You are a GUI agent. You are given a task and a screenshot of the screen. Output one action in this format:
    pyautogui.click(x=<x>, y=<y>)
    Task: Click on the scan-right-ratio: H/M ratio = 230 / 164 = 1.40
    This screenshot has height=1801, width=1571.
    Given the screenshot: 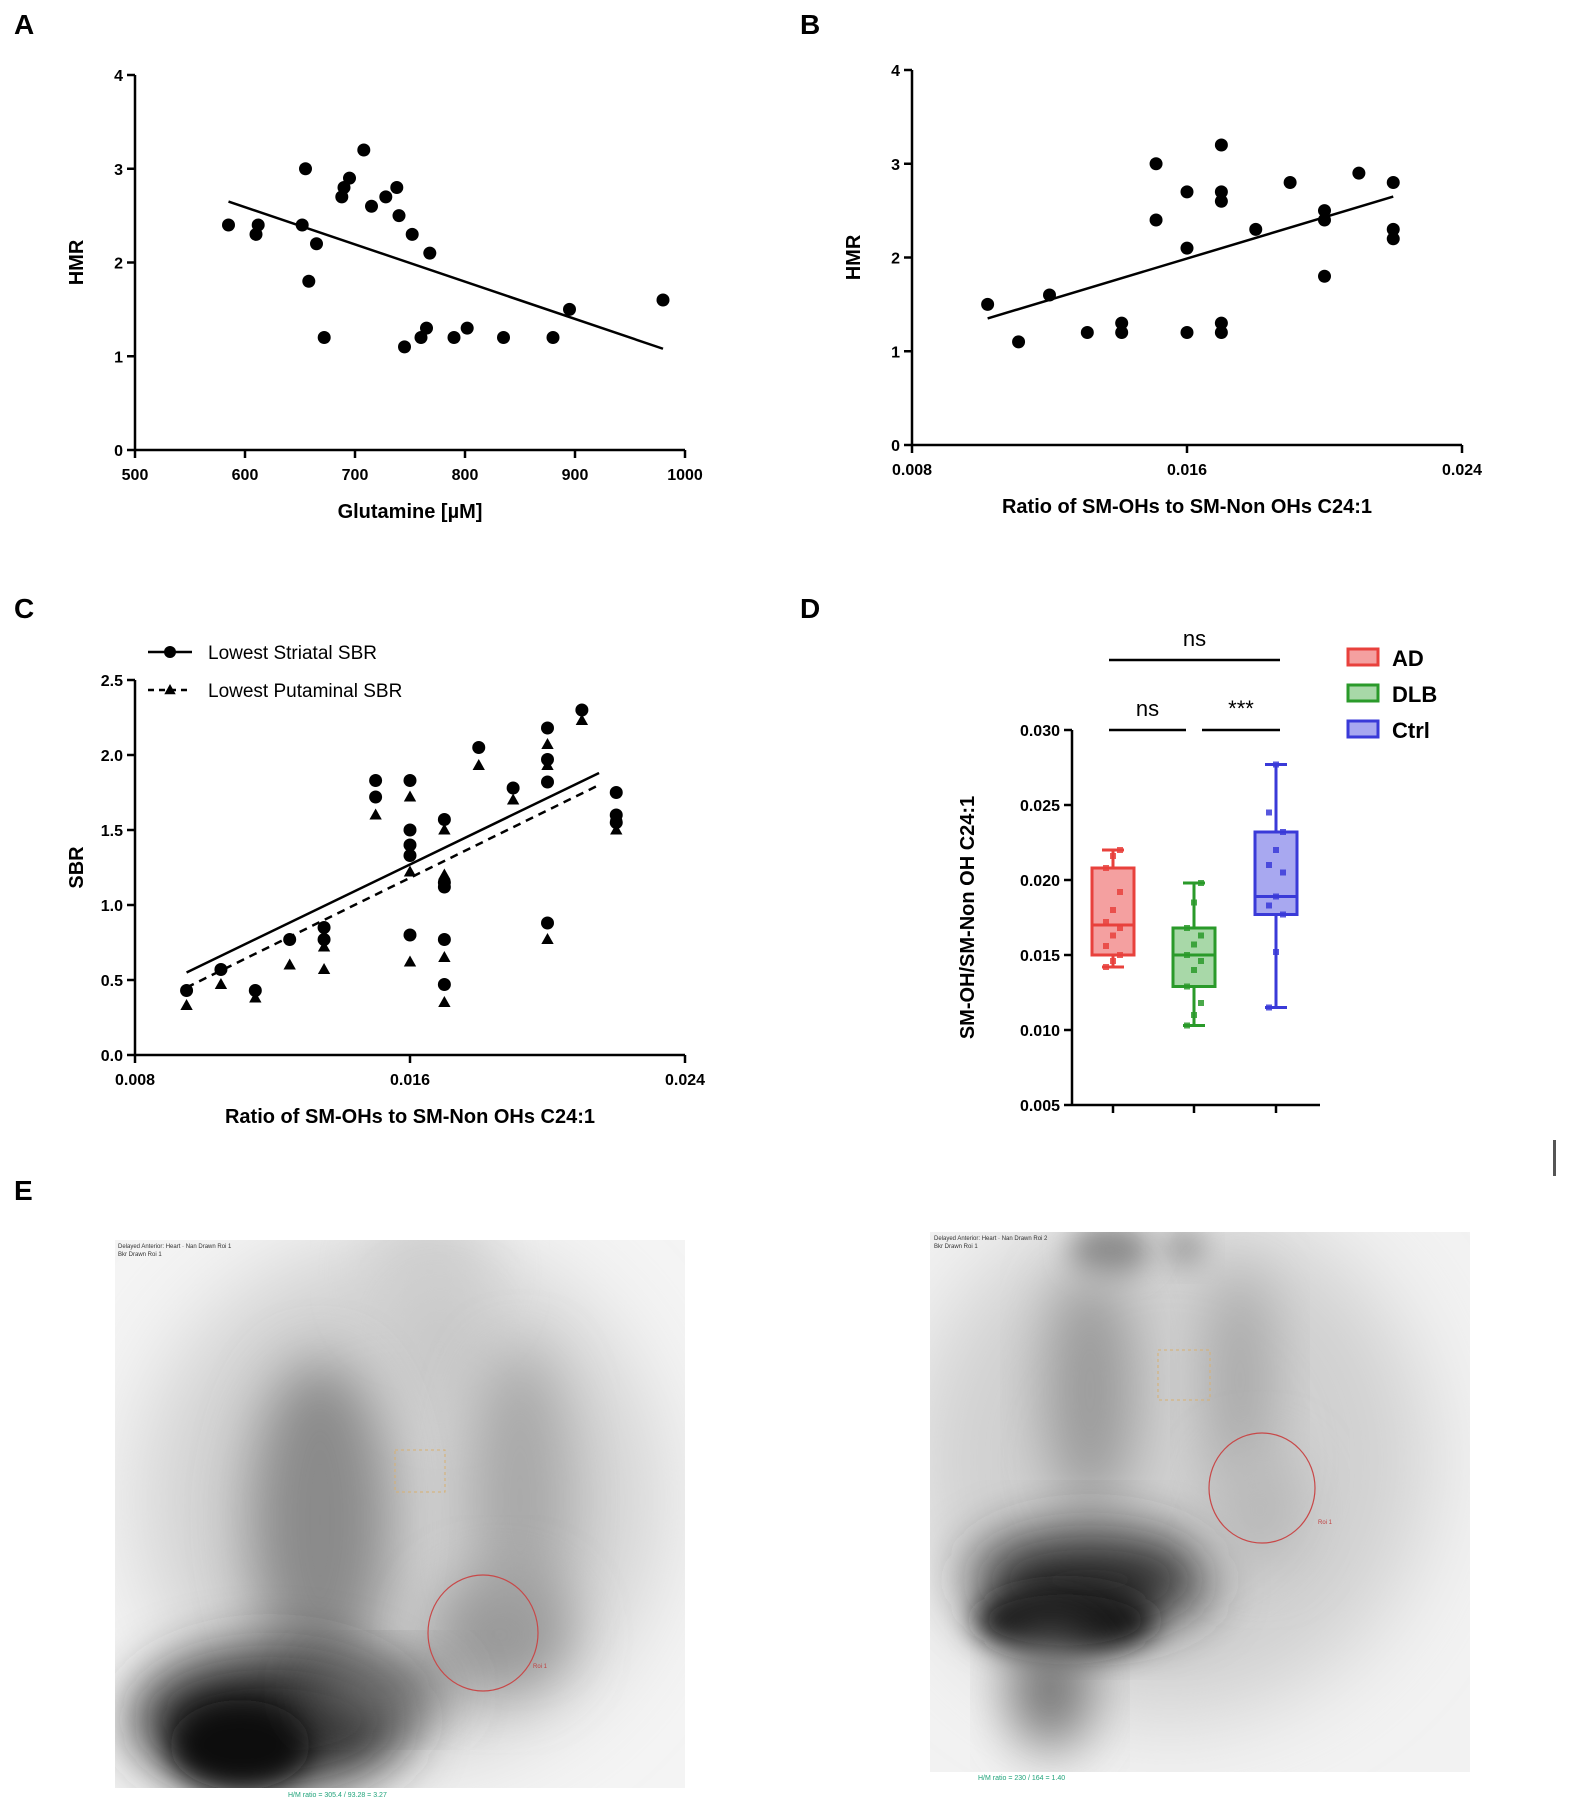 What is the action you would take?
    pyautogui.click(x=1021, y=1778)
    